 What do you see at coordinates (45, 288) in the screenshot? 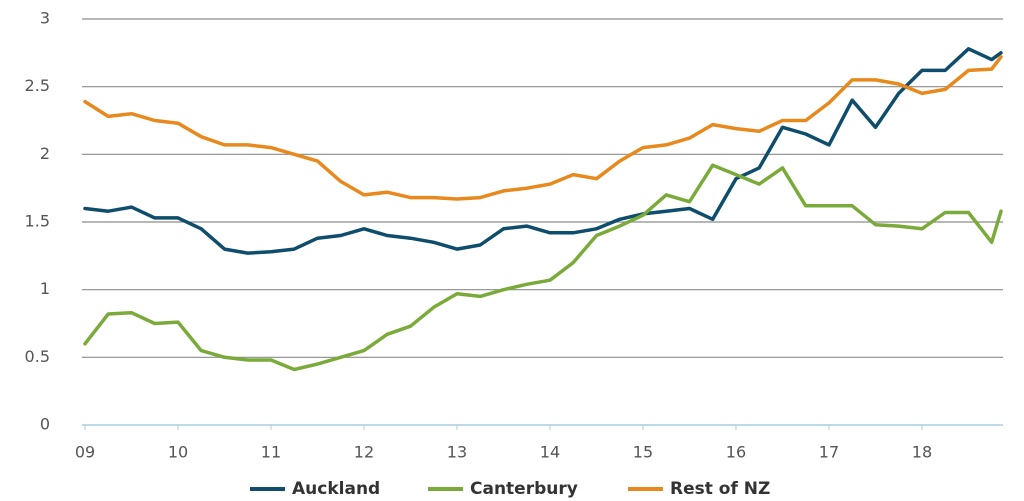
I see `y-tick-label: 1` at bounding box center [45, 288].